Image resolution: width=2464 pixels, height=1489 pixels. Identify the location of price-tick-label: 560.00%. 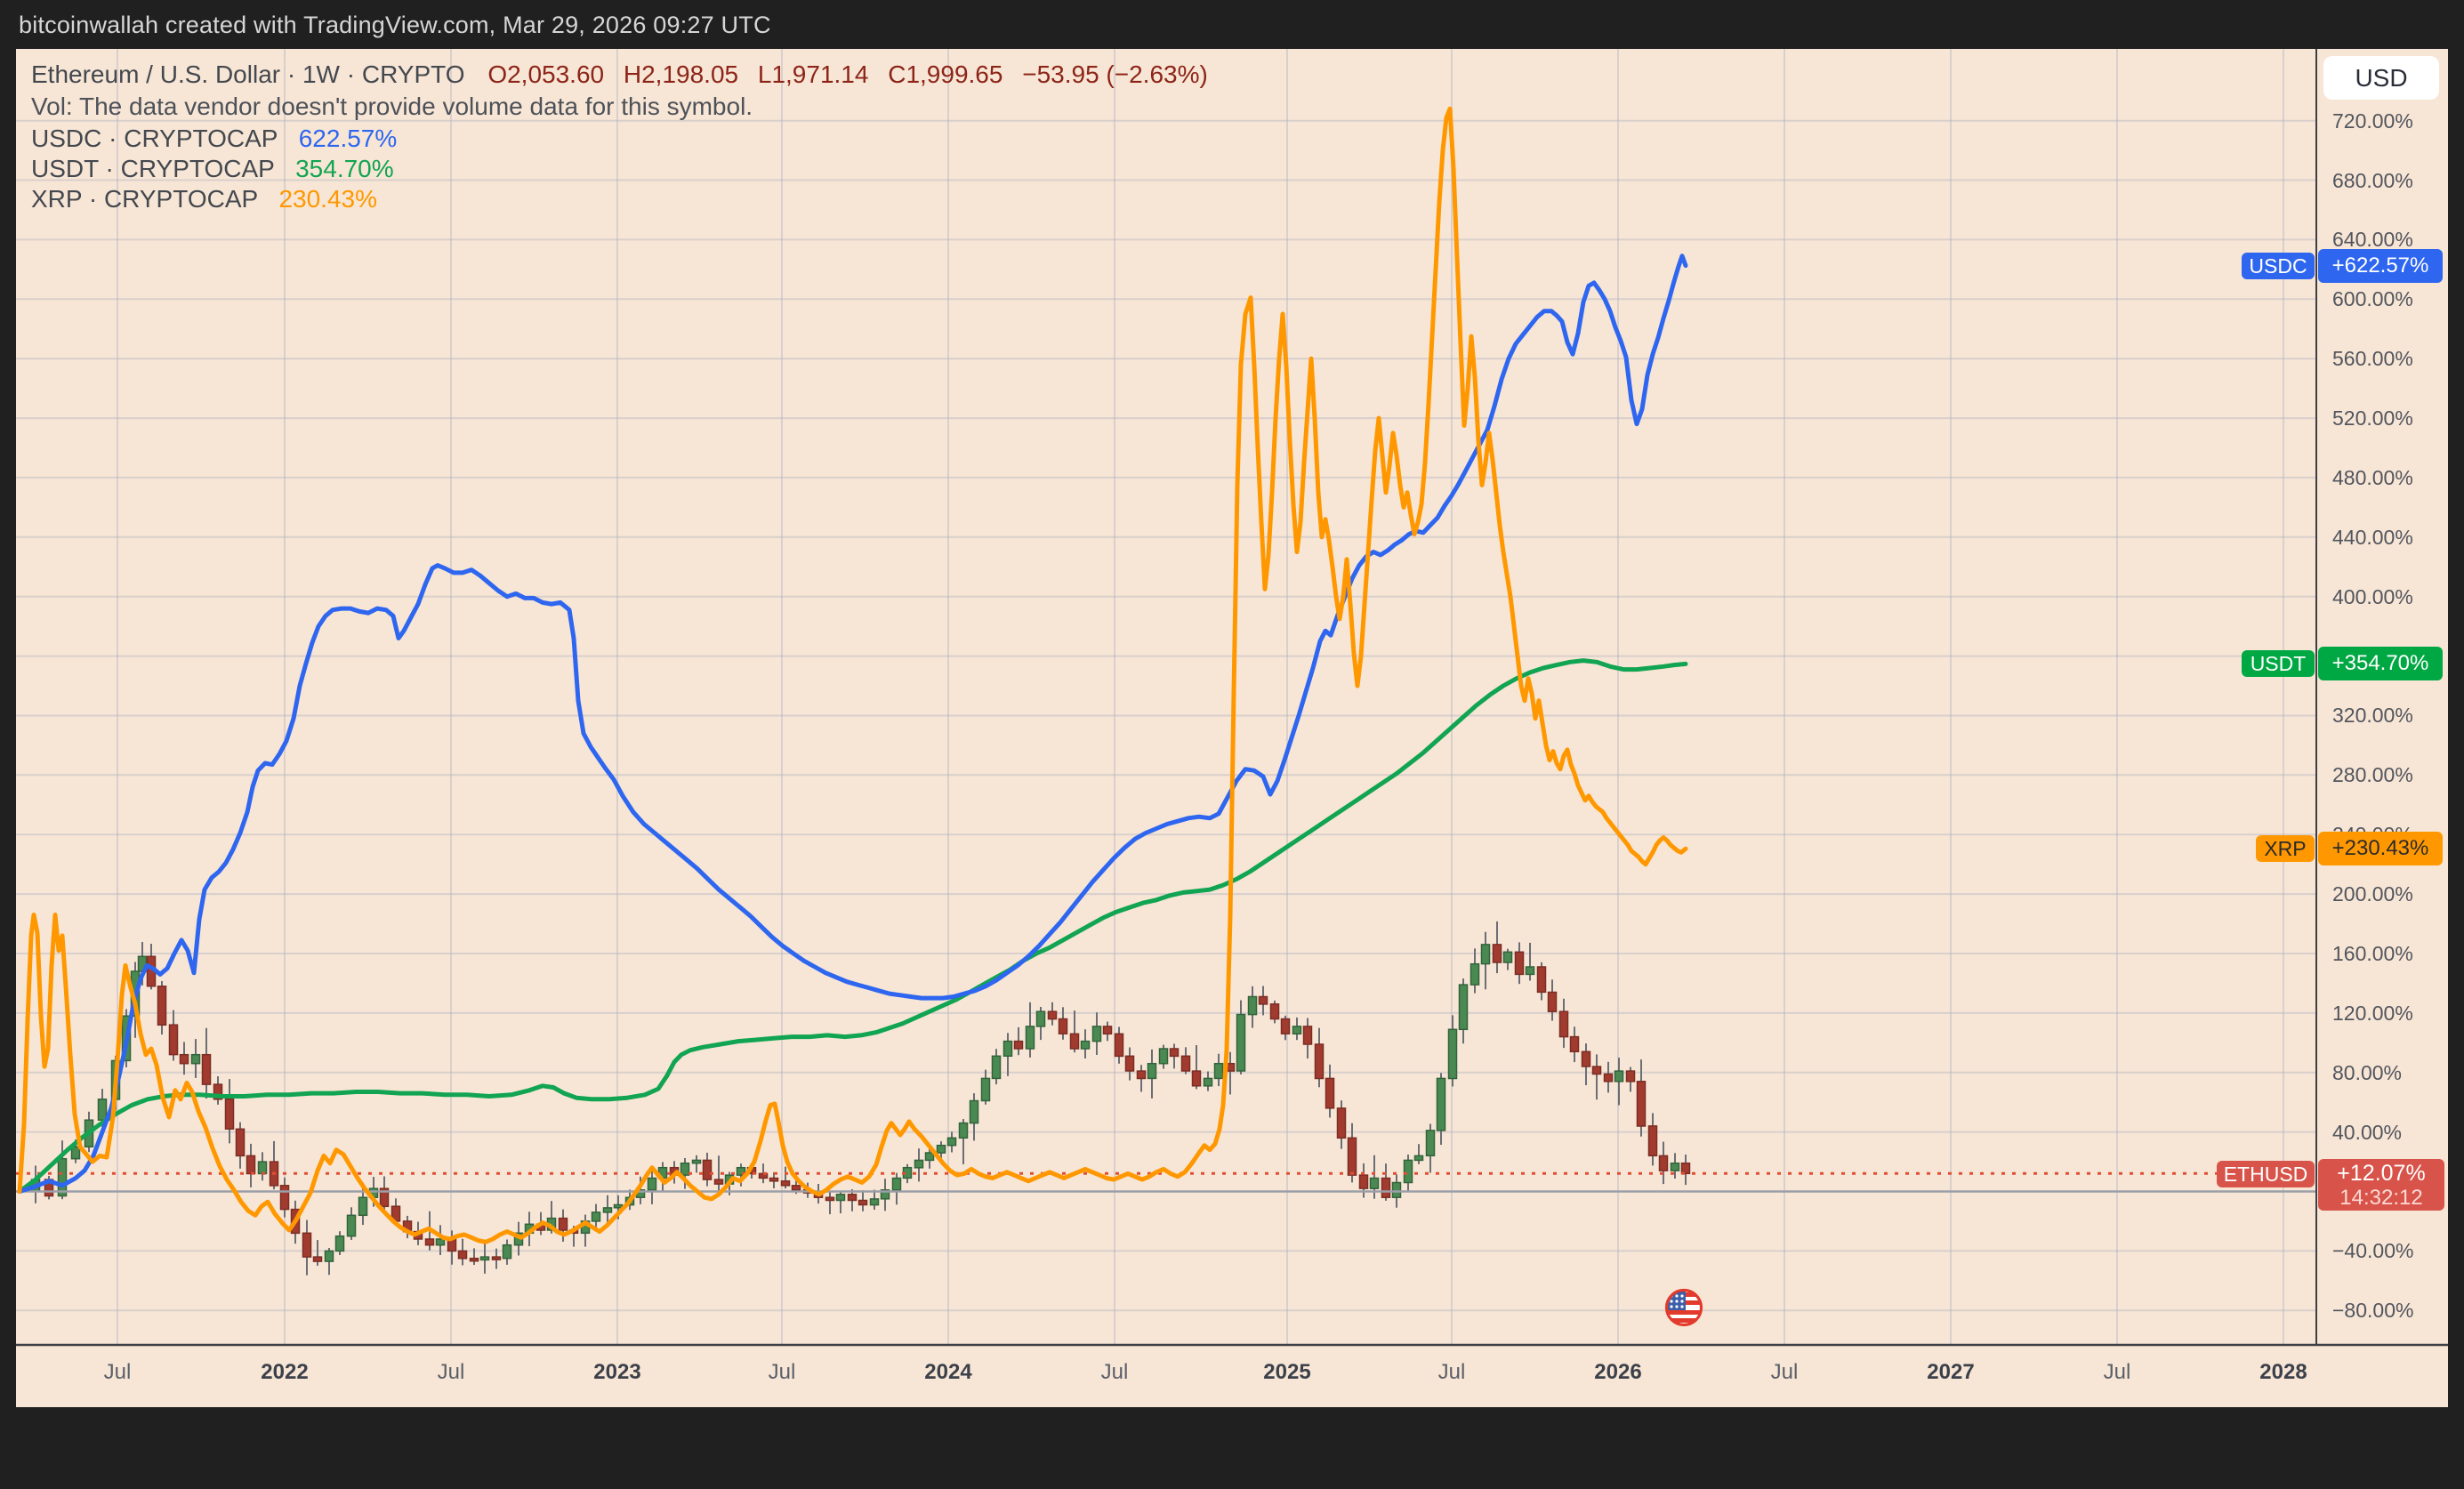
(2373, 359).